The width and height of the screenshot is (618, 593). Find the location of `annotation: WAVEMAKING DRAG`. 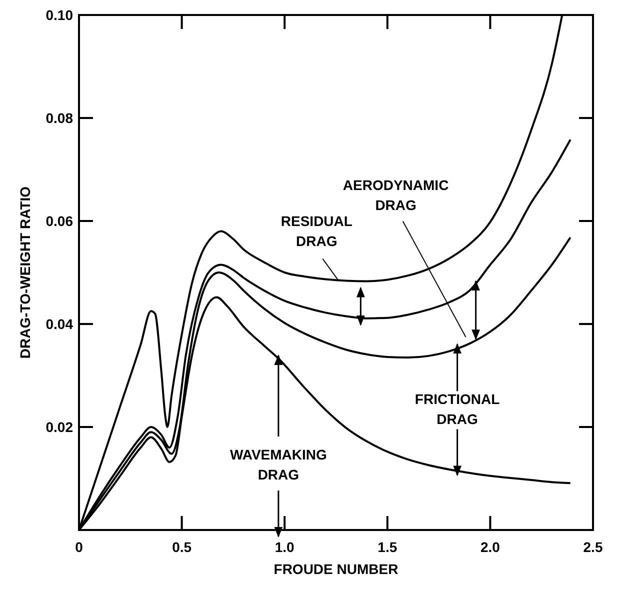

annotation: WAVEMAKING DRAG is located at coordinates (279, 464).